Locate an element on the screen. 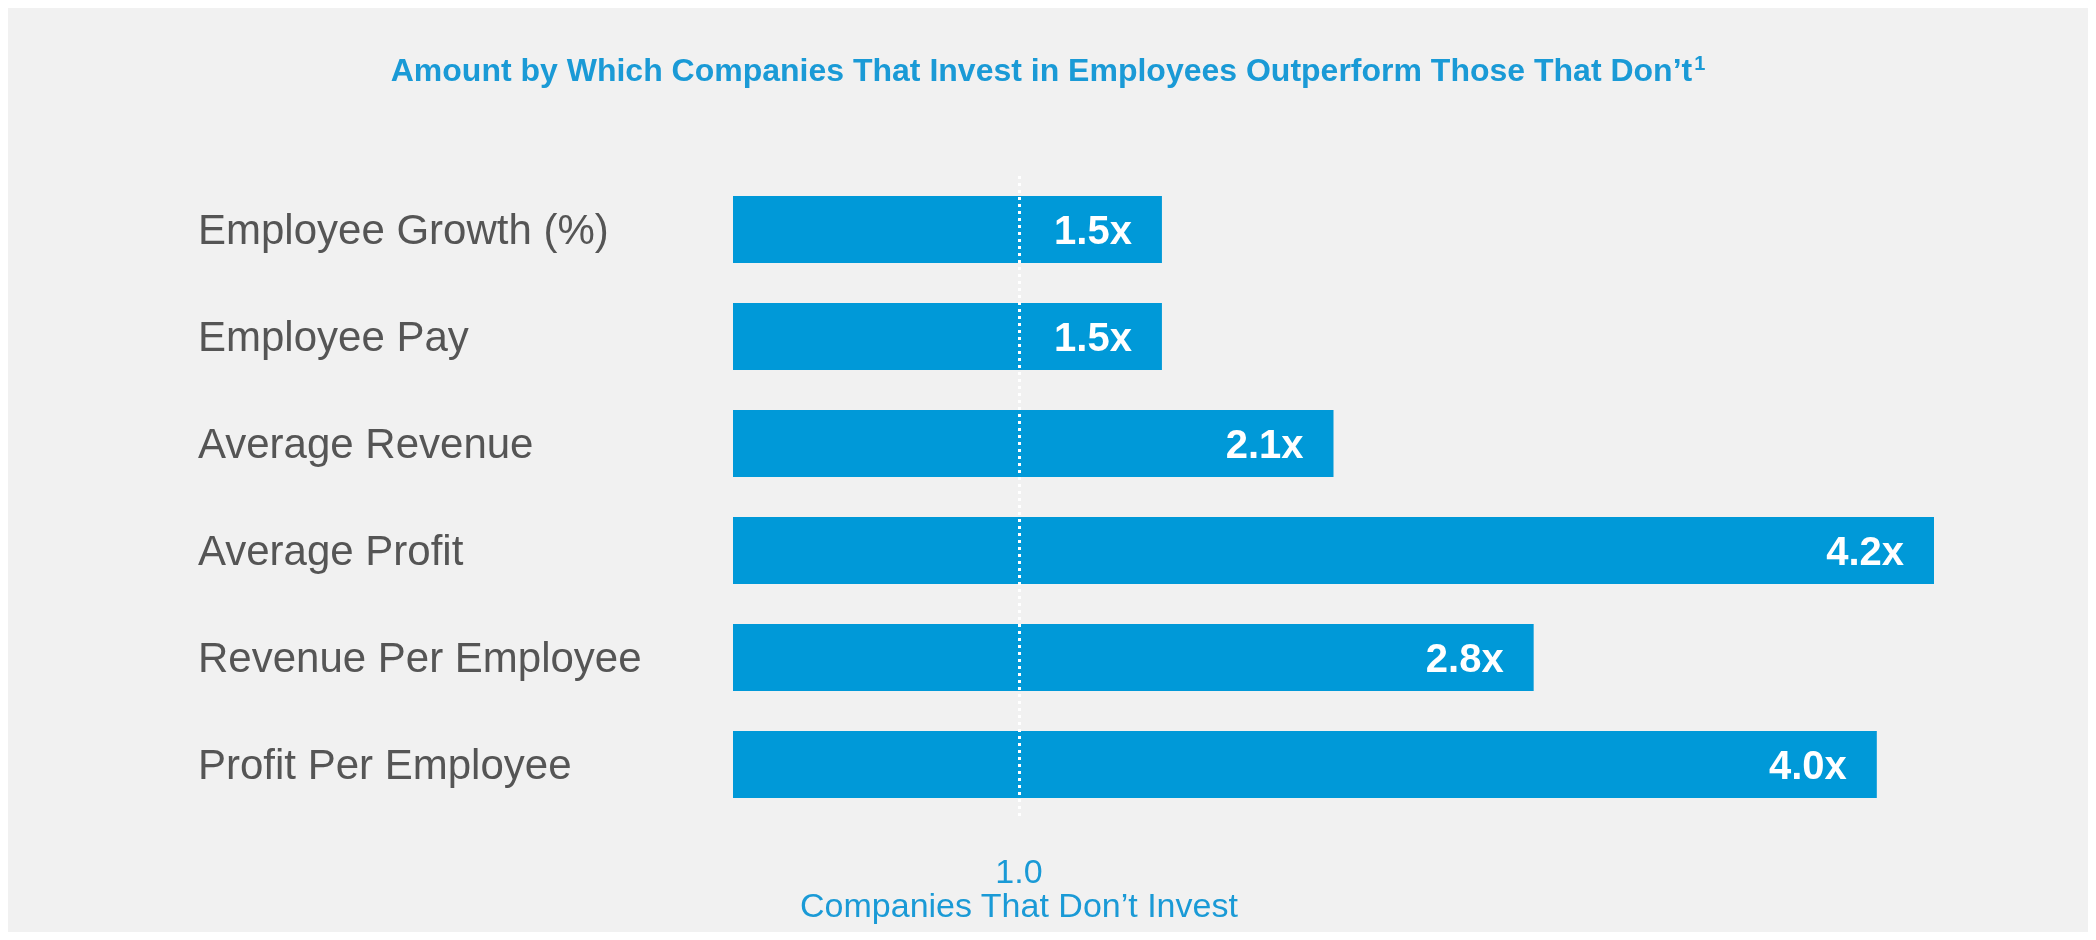  data-label: 2.1x is located at coordinates (1264, 443).